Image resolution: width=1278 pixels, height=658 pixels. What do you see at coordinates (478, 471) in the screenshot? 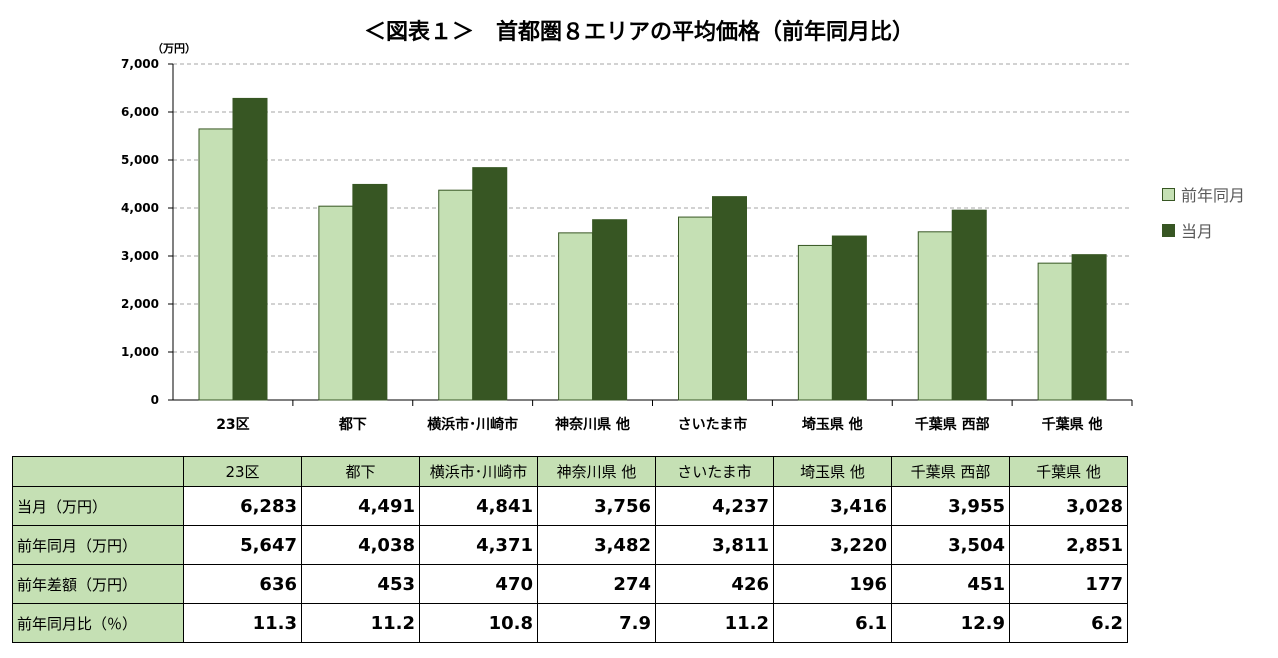
I see `column-header: 横浜市･川崎市` at bounding box center [478, 471].